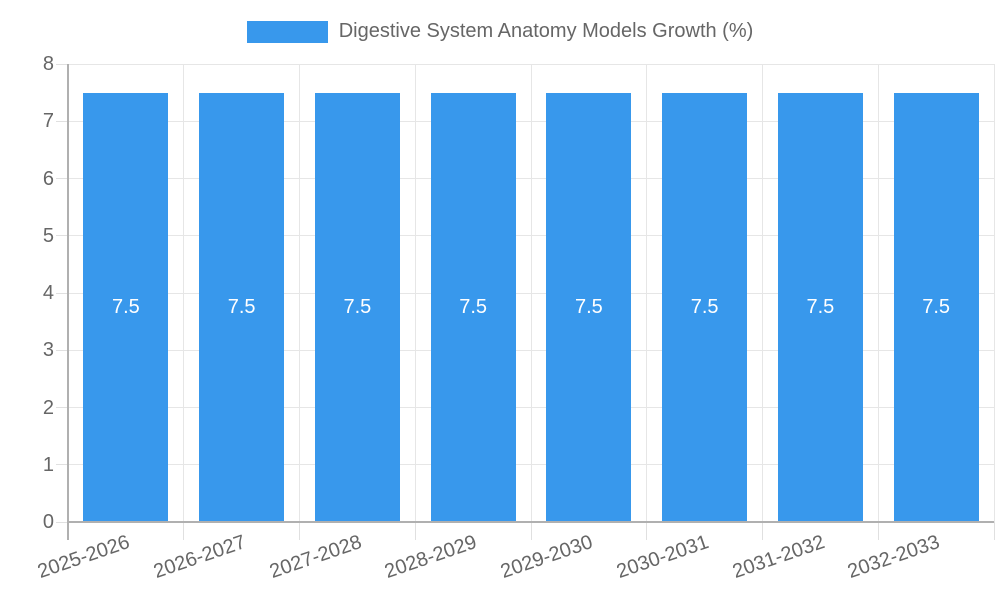  What do you see at coordinates (547, 557) in the screenshot?
I see `x-tick-label: 2029-2030` at bounding box center [547, 557].